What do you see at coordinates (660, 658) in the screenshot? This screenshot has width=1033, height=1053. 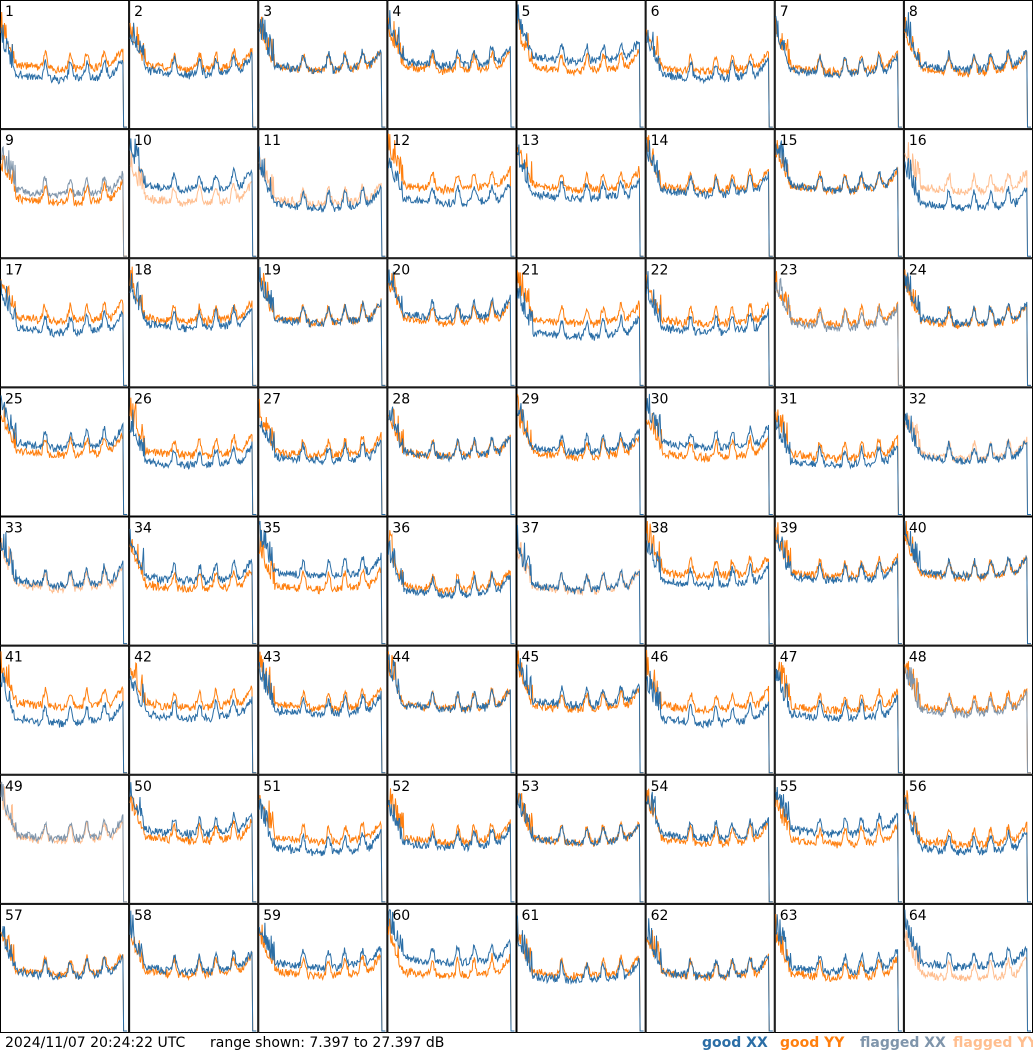 I see `panel-label: 46` at bounding box center [660, 658].